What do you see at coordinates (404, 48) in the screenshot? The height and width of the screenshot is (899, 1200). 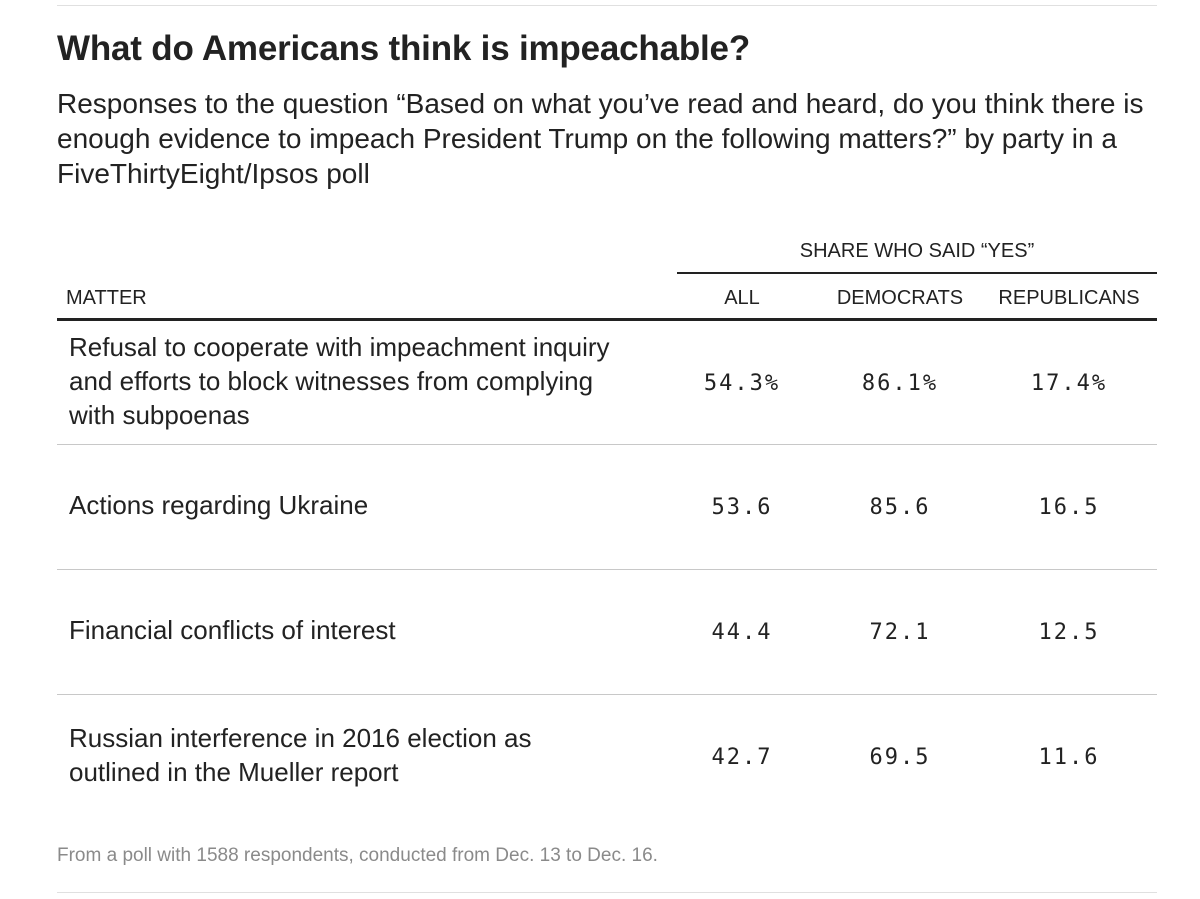 I see `chart-title: What do Americans think is impeachable?` at bounding box center [404, 48].